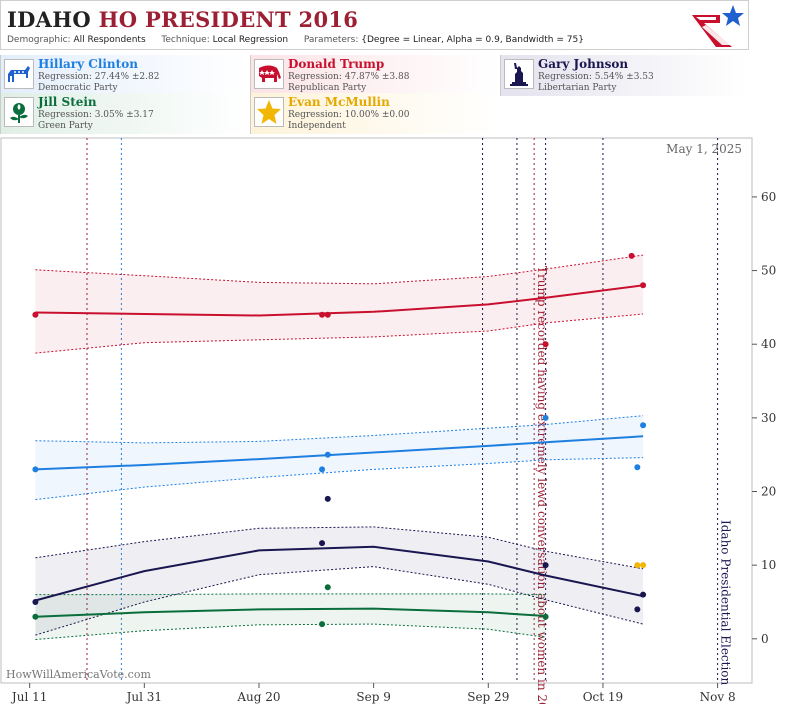 The width and height of the screenshot is (789, 704). What do you see at coordinates (28, 697) in the screenshot?
I see `x-tick-label-0: Jul 11` at bounding box center [28, 697].